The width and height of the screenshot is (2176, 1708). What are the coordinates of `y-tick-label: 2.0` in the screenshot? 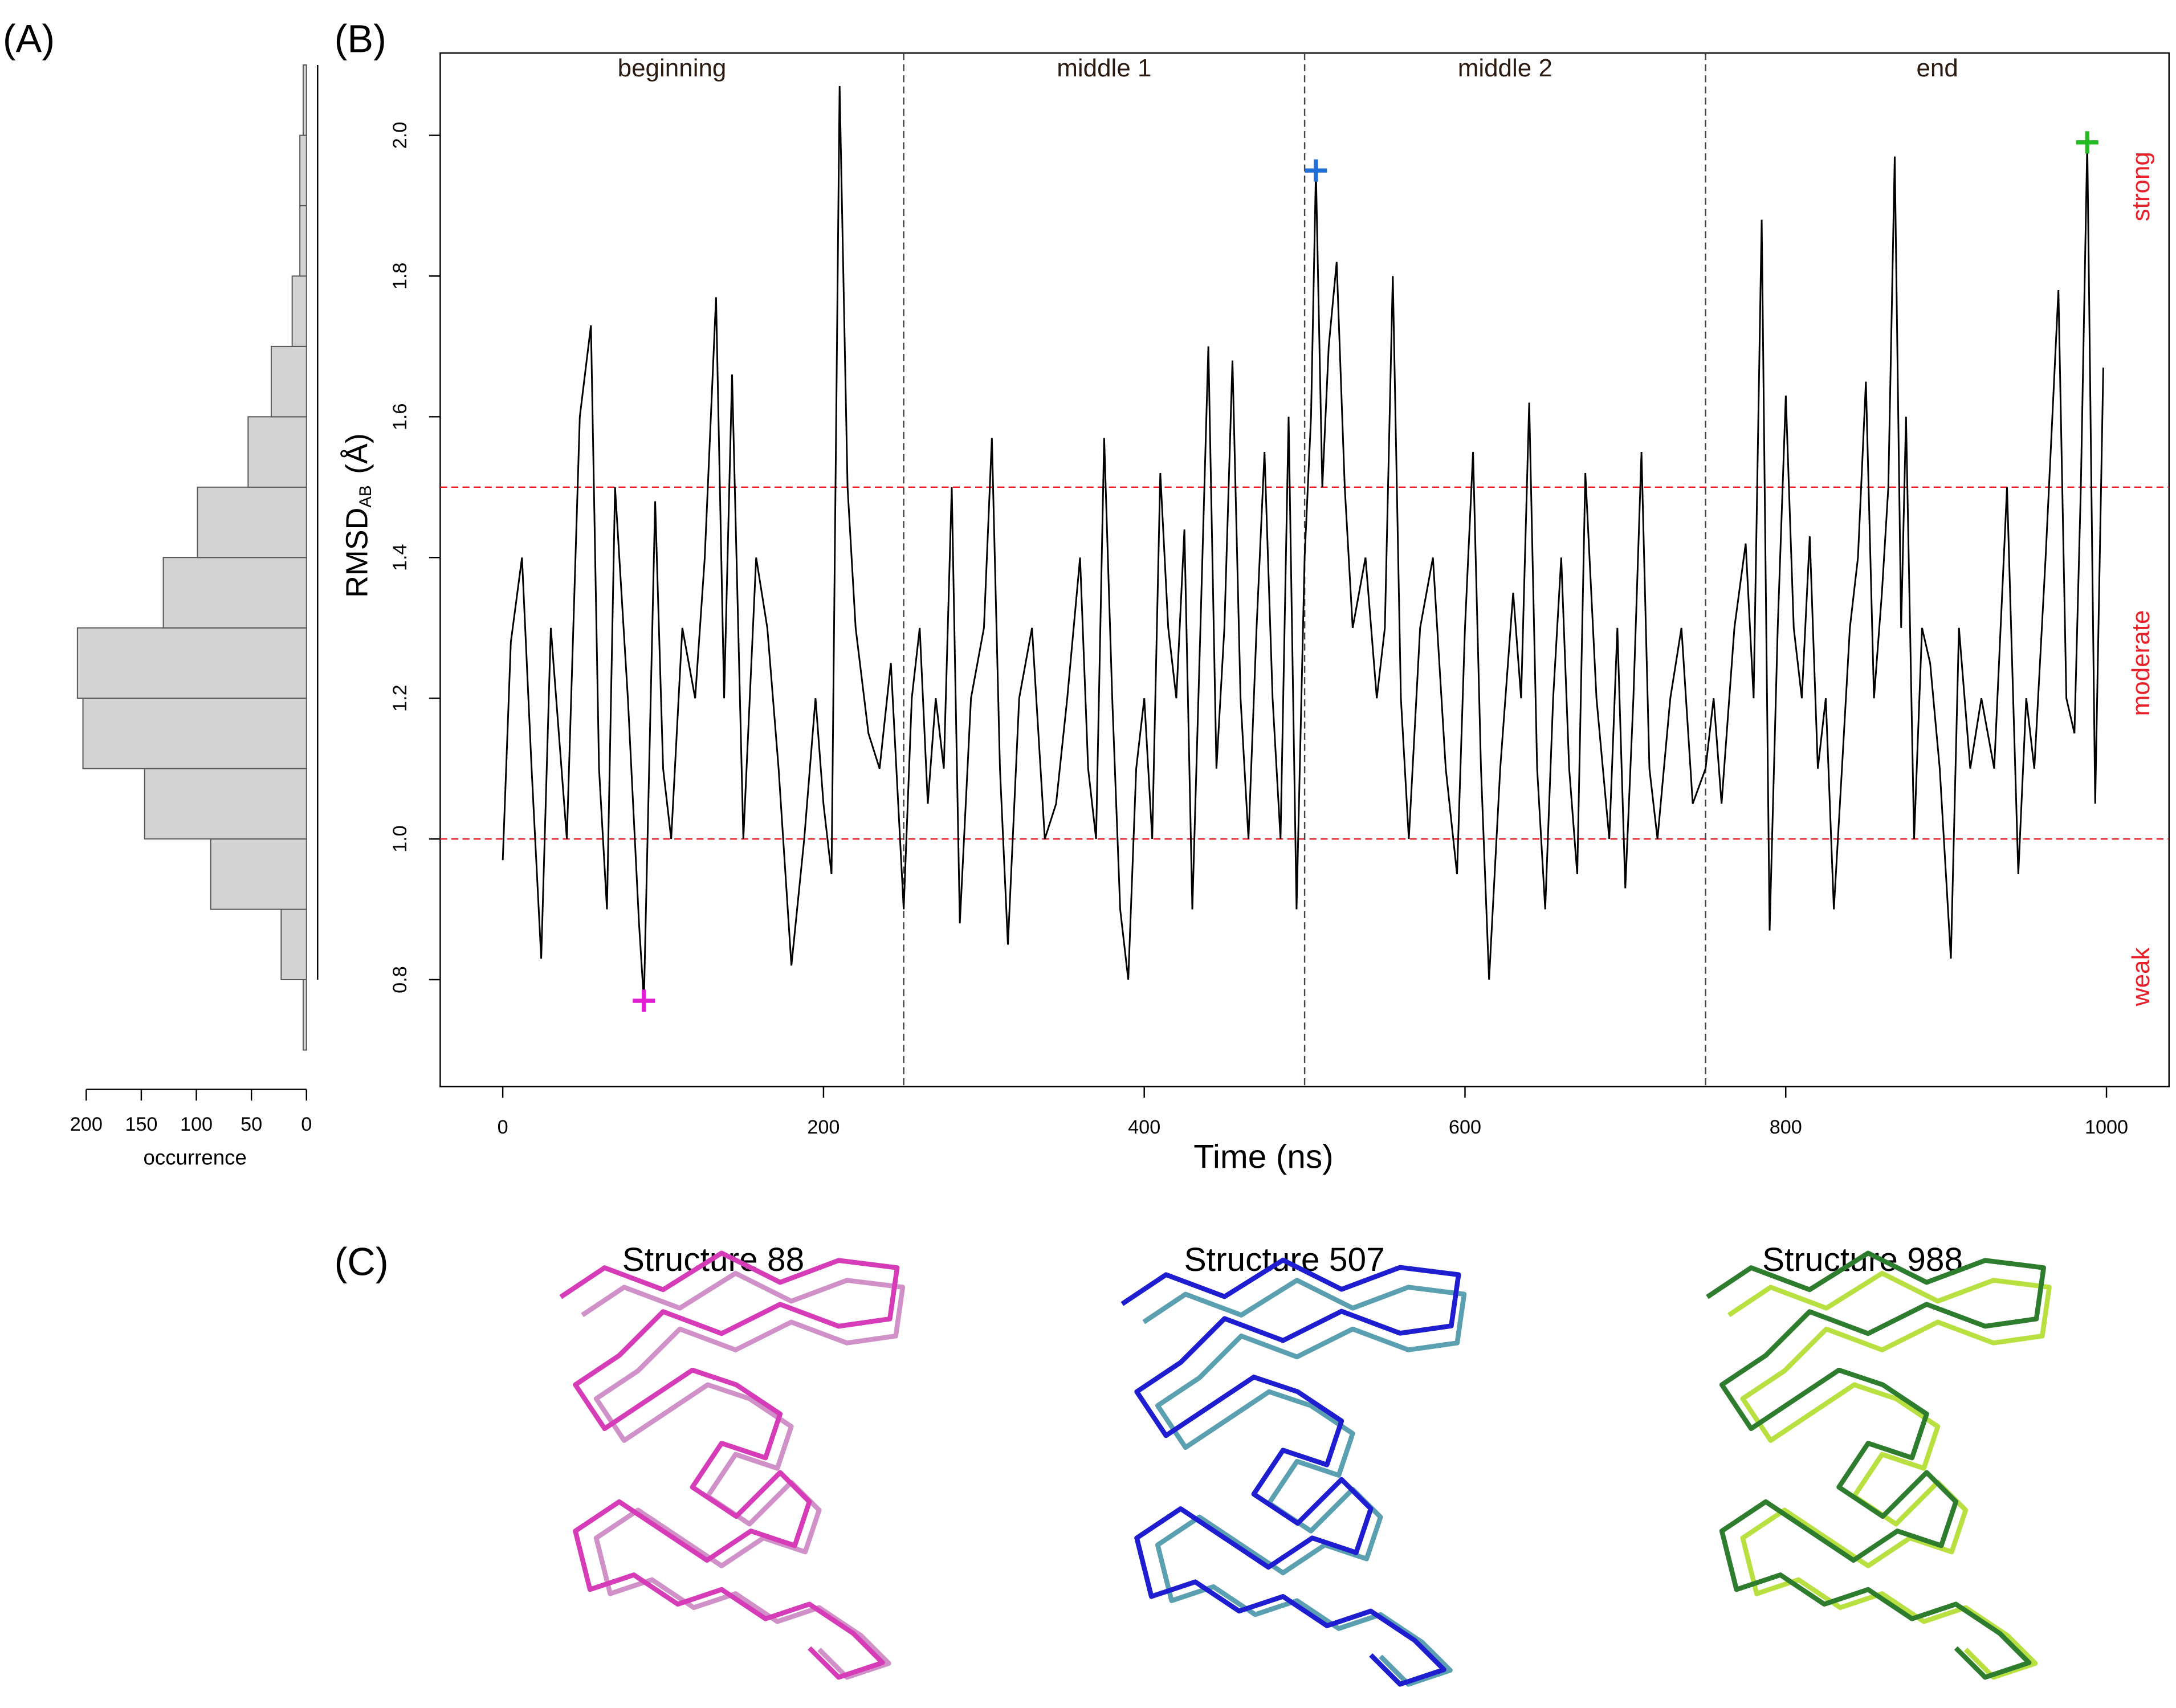 It's located at (400, 135).